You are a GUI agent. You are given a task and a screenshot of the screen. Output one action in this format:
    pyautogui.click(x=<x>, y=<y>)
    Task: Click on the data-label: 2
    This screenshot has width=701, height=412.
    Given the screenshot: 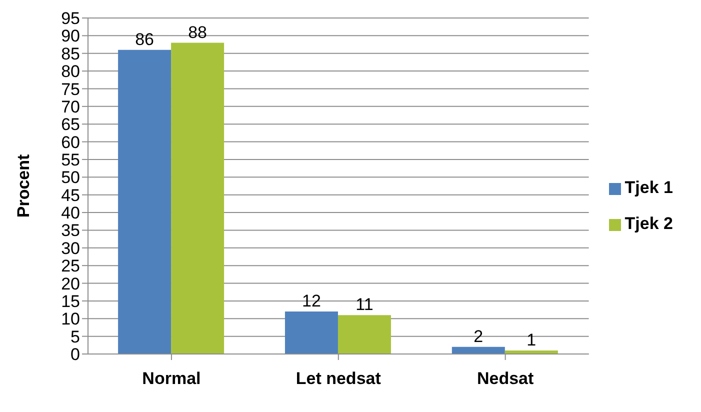 What is the action you would take?
    pyautogui.click(x=479, y=336)
    